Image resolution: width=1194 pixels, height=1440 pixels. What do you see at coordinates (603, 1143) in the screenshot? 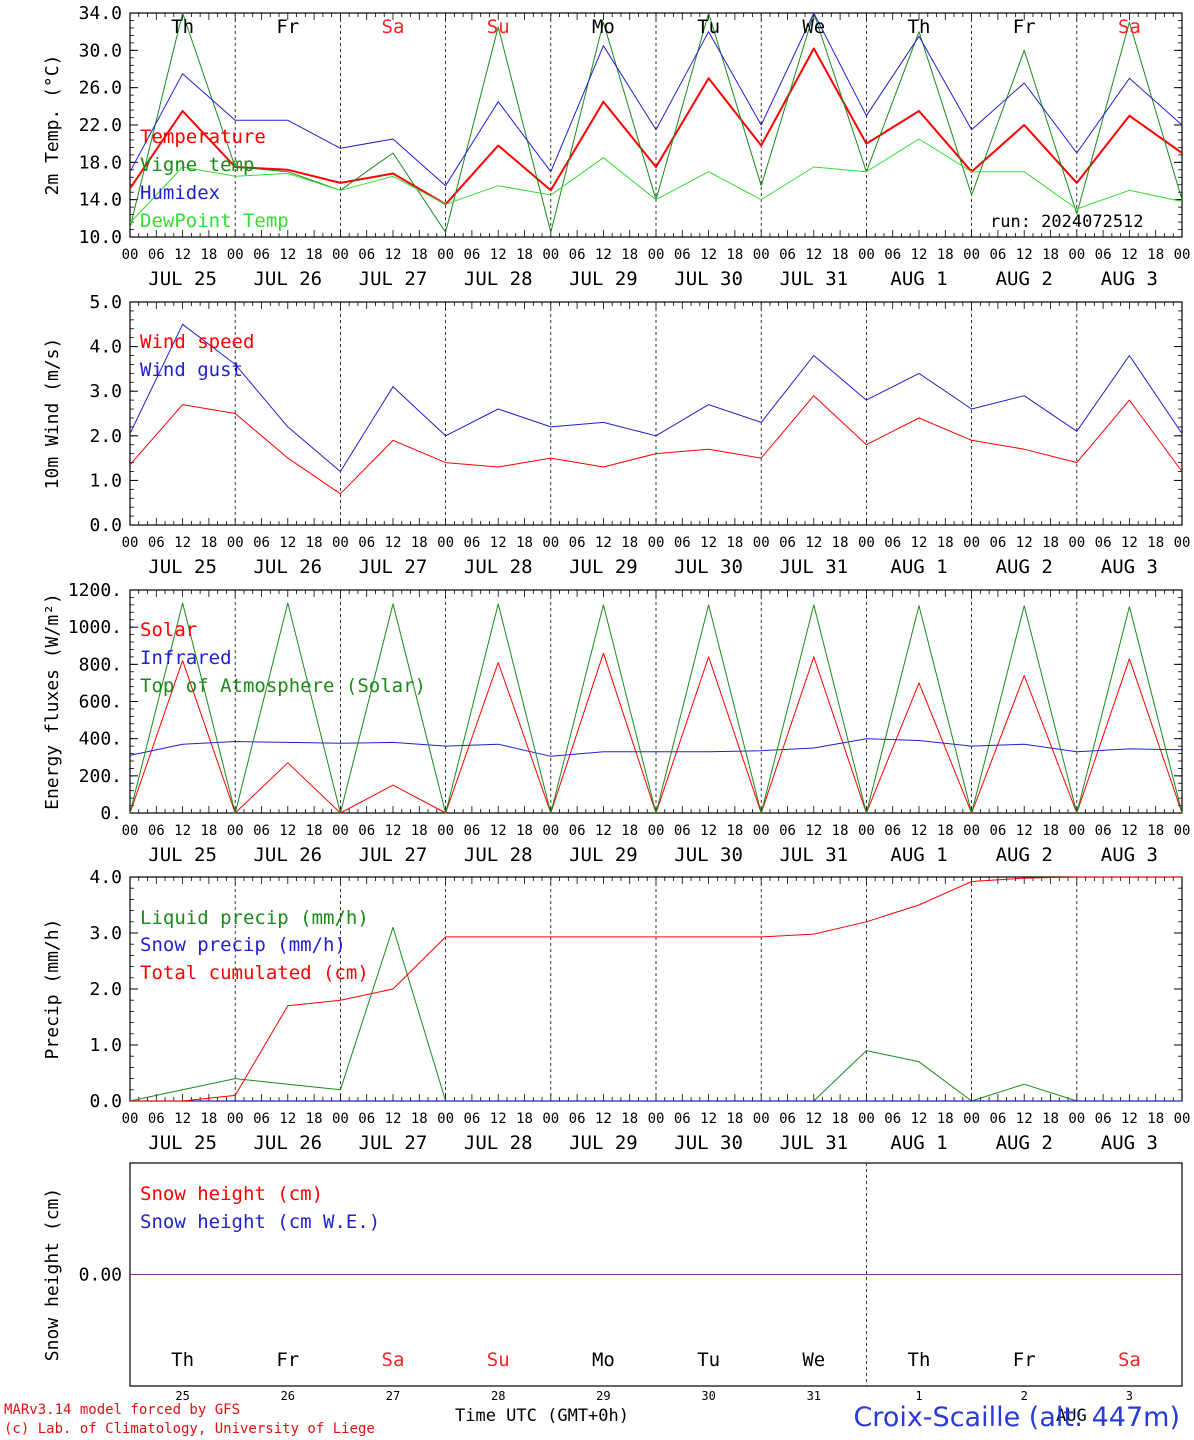
I see `date-label: JUL 29` at bounding box center [603, 1143].